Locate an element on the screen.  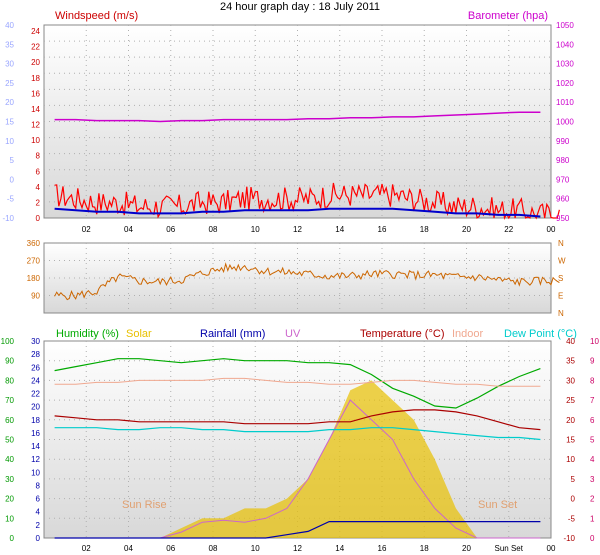
axis-tick-label: -10 is located at coordinates (569, 538).